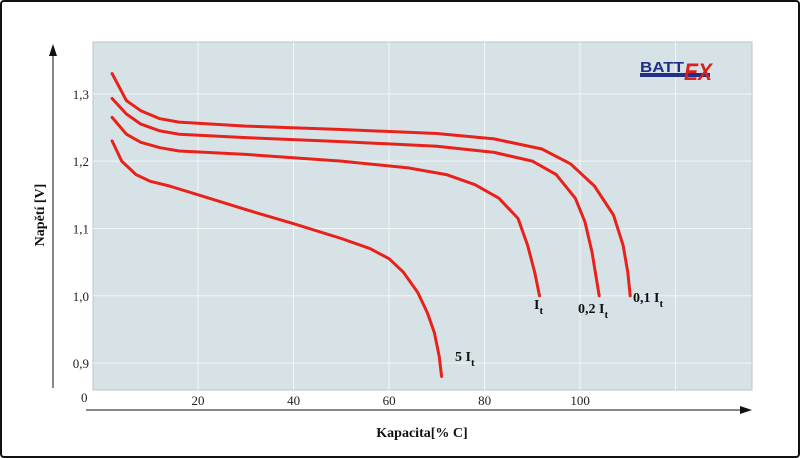  Describe the element at coordinates (662, 67) in the screenshot. I see `logo-text-batt: BATT` at that location.